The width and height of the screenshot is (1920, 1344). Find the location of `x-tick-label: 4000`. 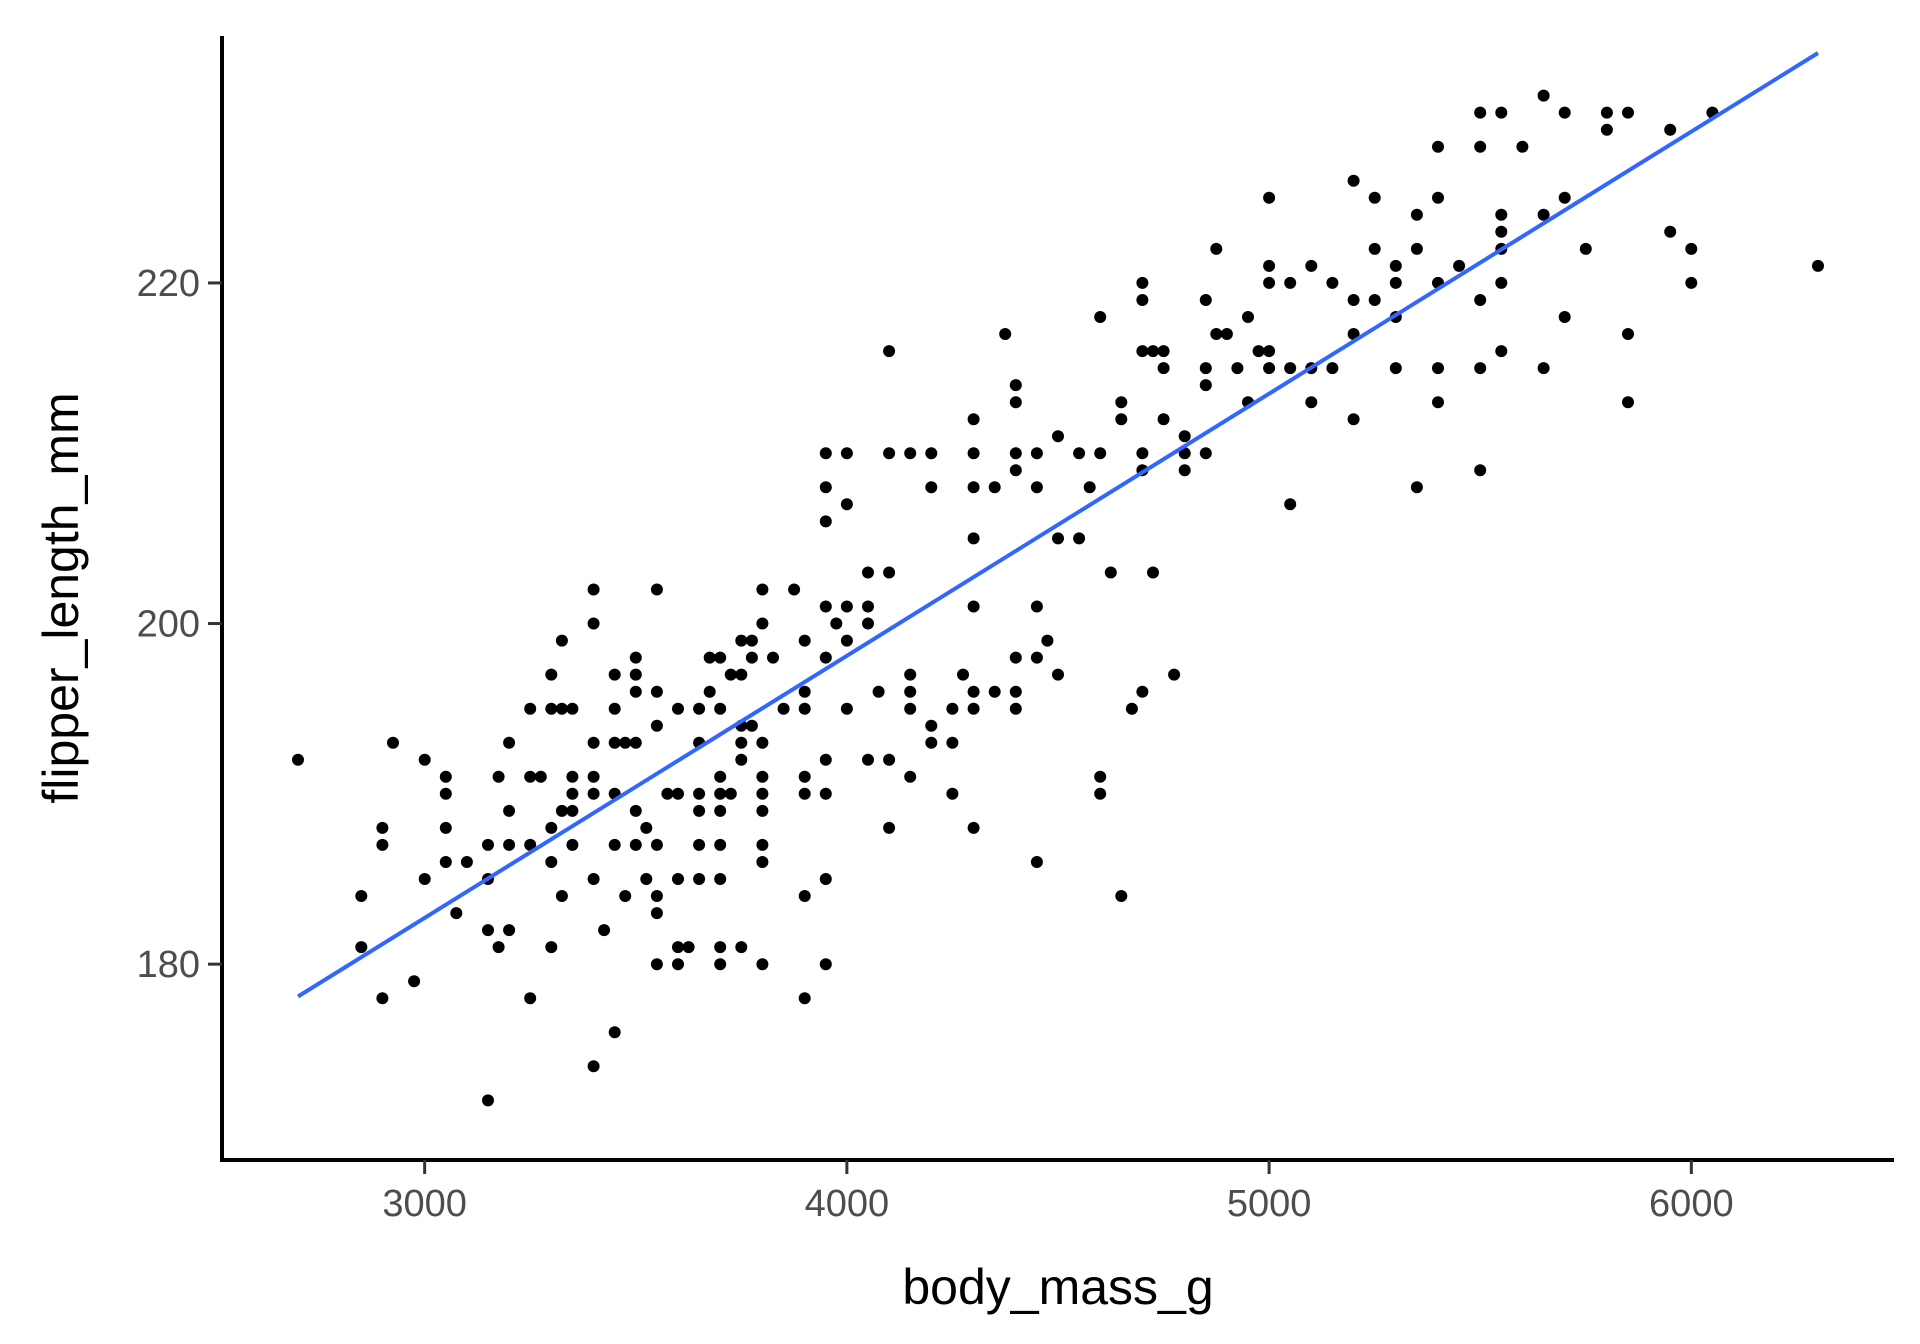

x-tick-label: 4000 is located at coordinates (847, 1204).